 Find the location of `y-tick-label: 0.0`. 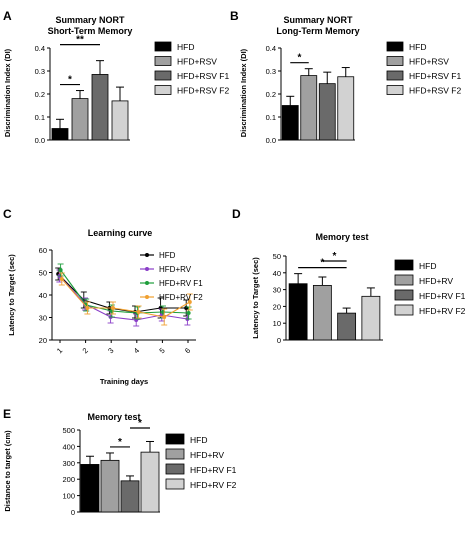

y-tick-label: 0.0 is located at coordinates (40, 140).